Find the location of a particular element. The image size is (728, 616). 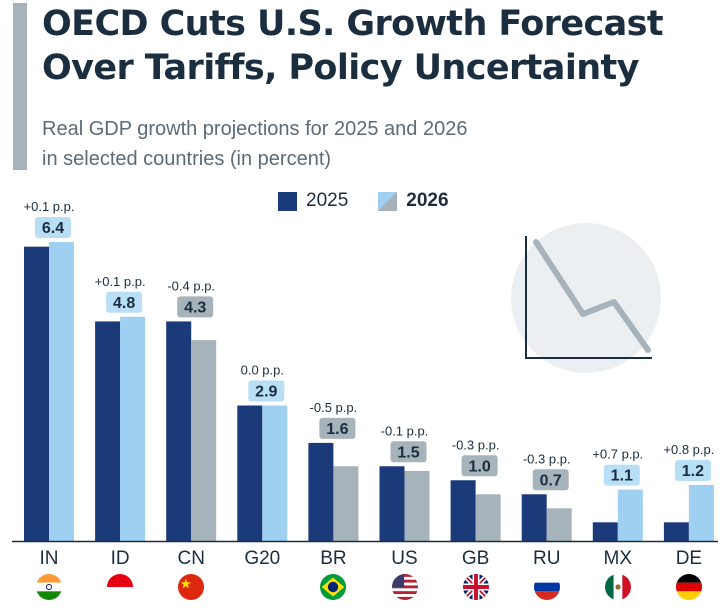

value-label-bg-CN is located at coordinates (195, 307).